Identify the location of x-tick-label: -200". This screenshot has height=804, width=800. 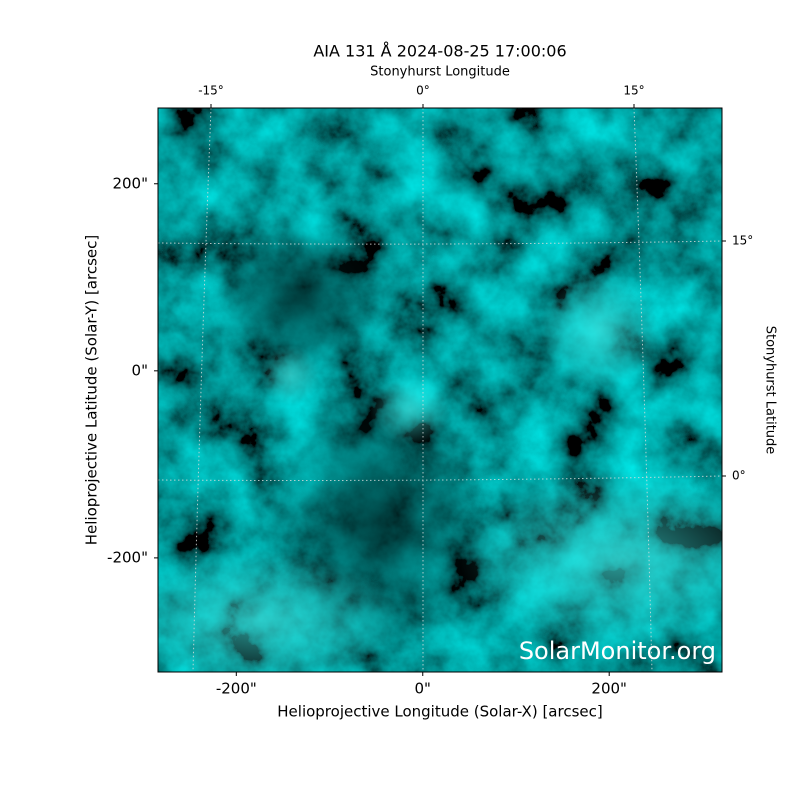
(236, 689).